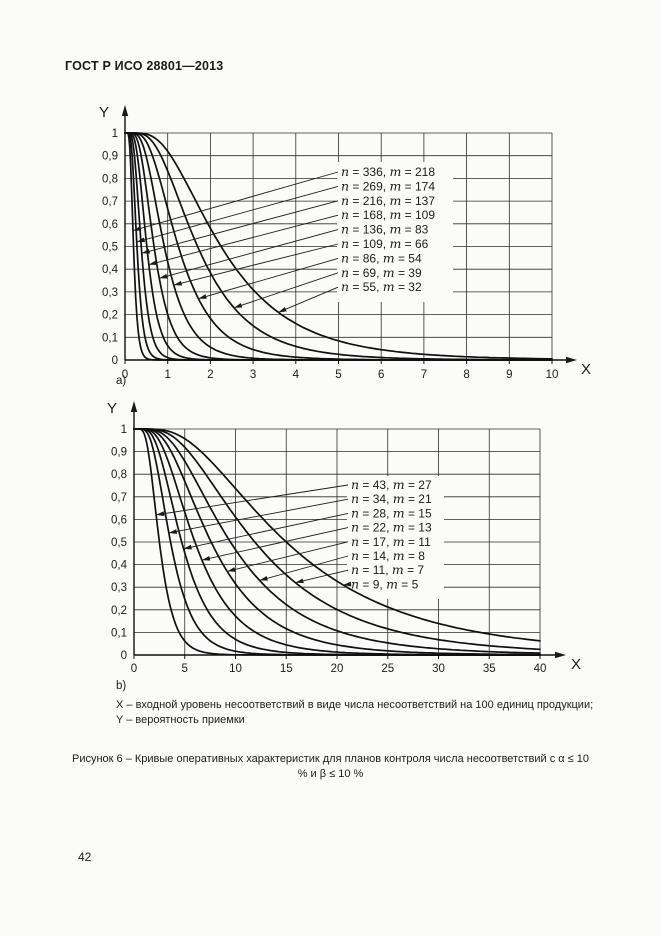 The image size is (661, 936). Describe the element at coordinates (121, 686) in the screenshot. I see `chart-b-sublabel: b)` at that location.